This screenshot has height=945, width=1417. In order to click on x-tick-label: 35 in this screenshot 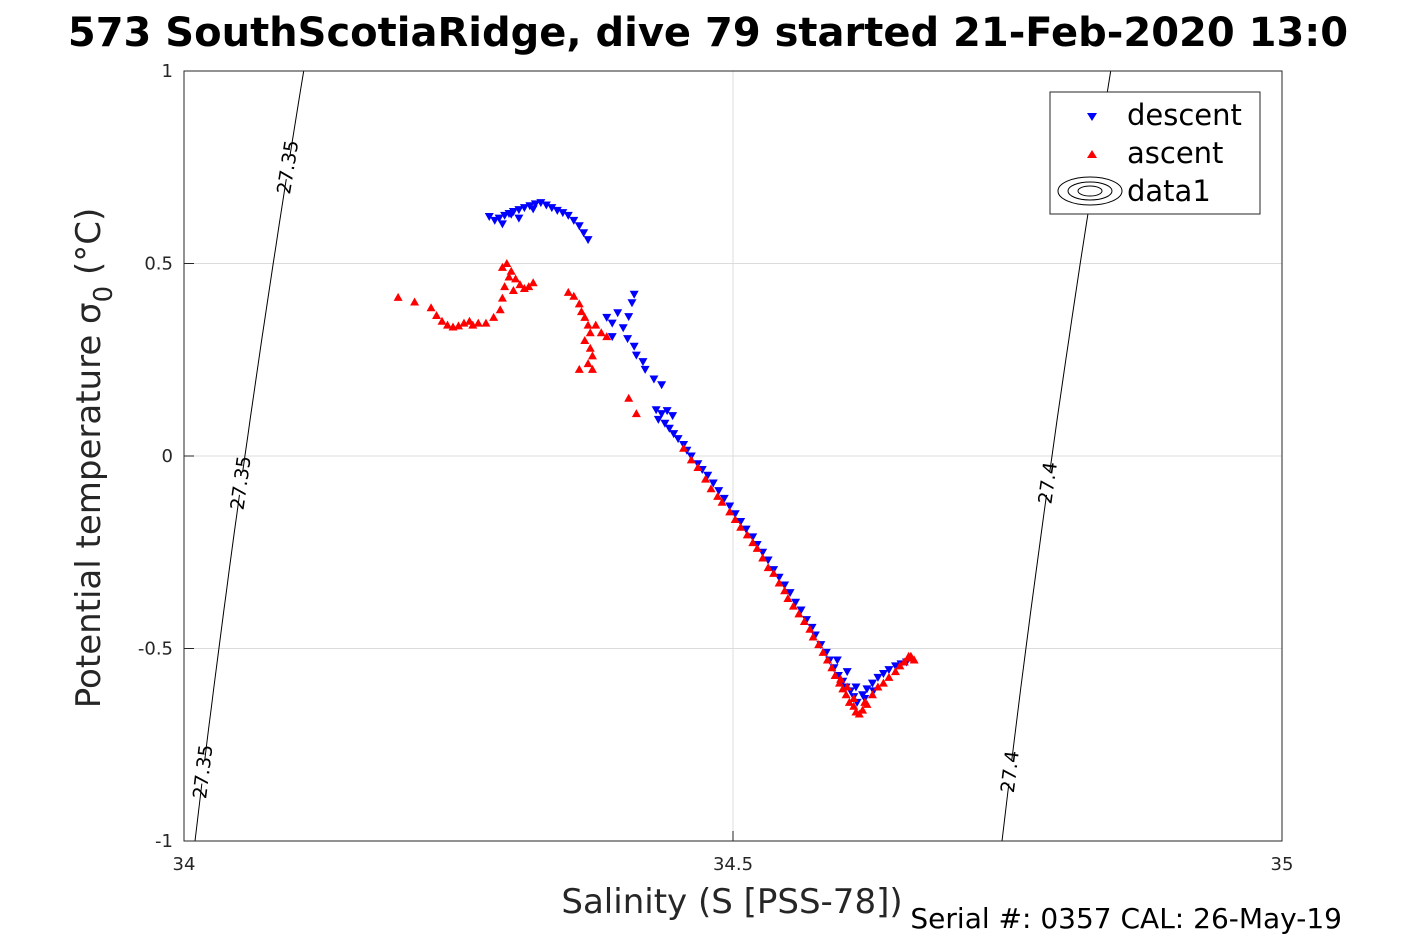, I will do `click(1282, 864)`.